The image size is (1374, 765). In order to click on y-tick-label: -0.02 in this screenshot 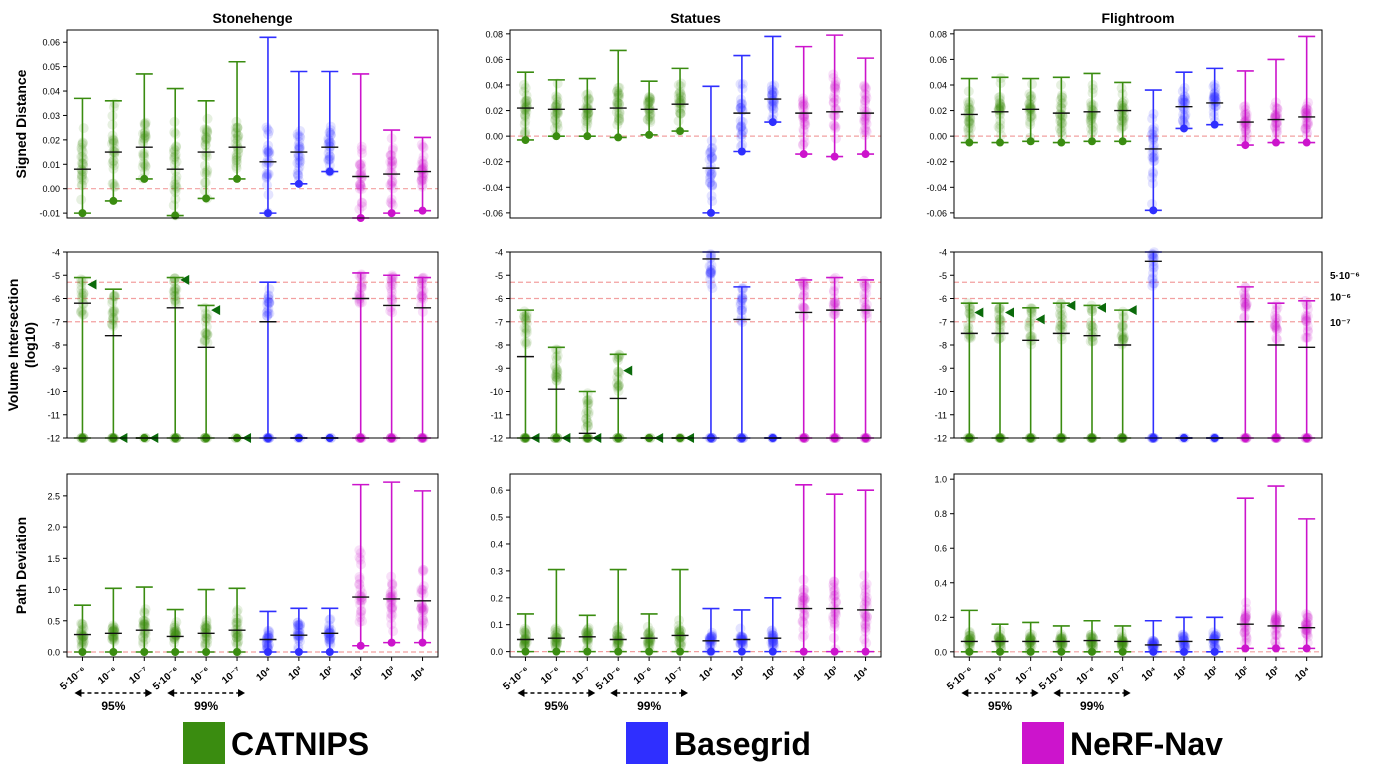, I will do `click(936, 162)`.